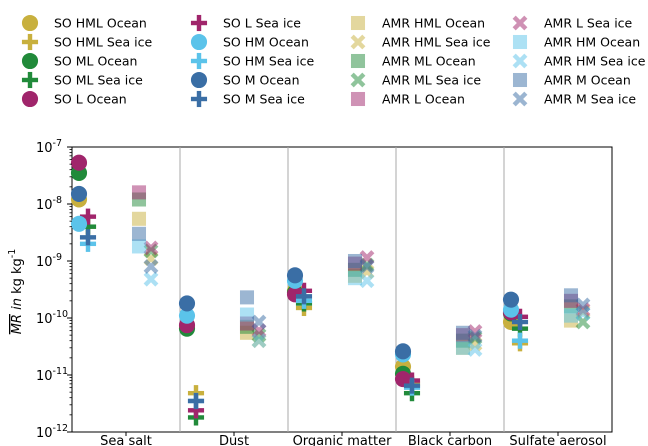 The height and width of the screenshot is (446, 648). I want to click on legend-label-amr-hml-sea-ice: AMR HML Sea ice, so click(436, 42).